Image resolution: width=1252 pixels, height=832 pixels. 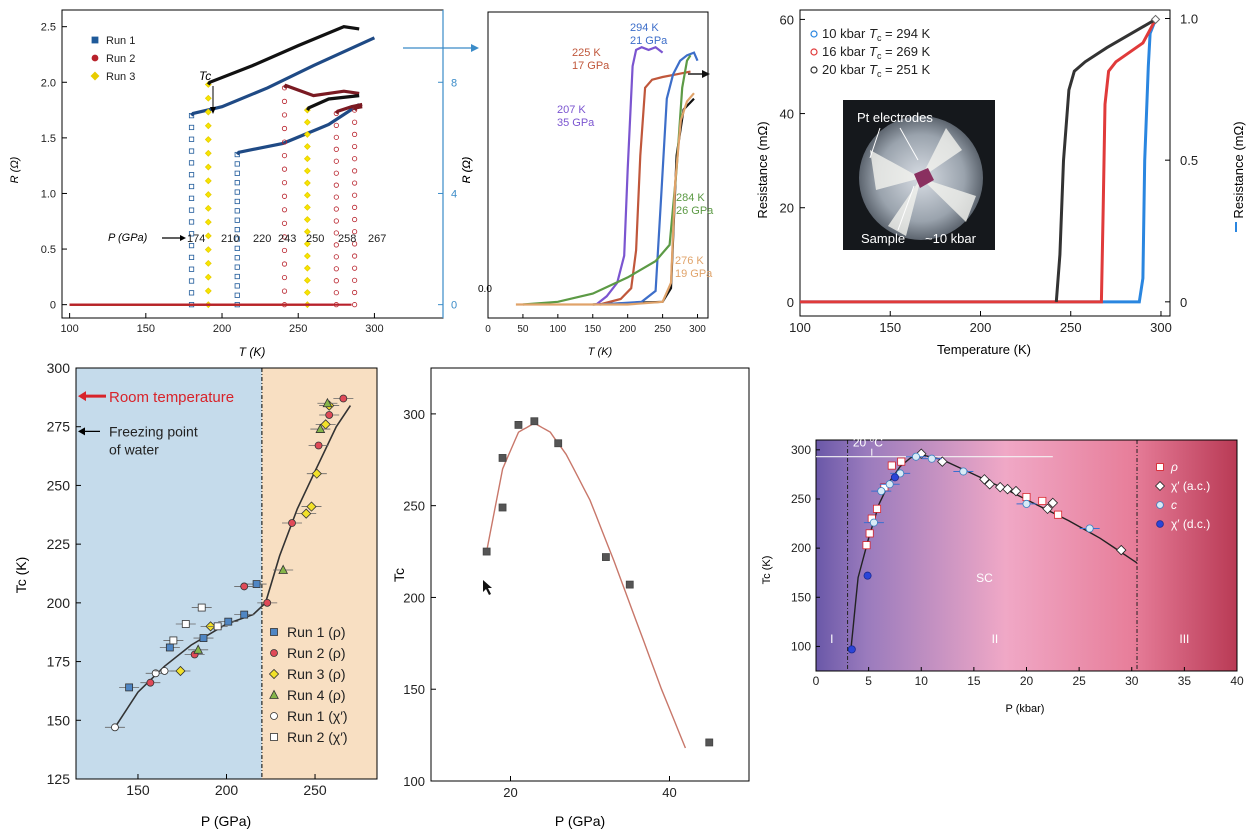 I want to click on panel-e-cursor-icon, so click(x=487, y=587).